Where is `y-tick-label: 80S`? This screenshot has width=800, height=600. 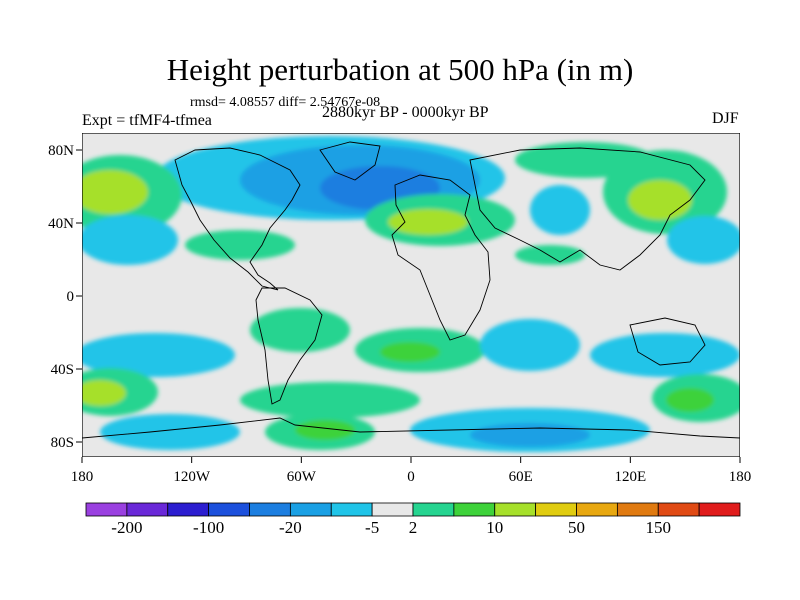 y-tick-label: 80S is located at coordinates (62, 443).